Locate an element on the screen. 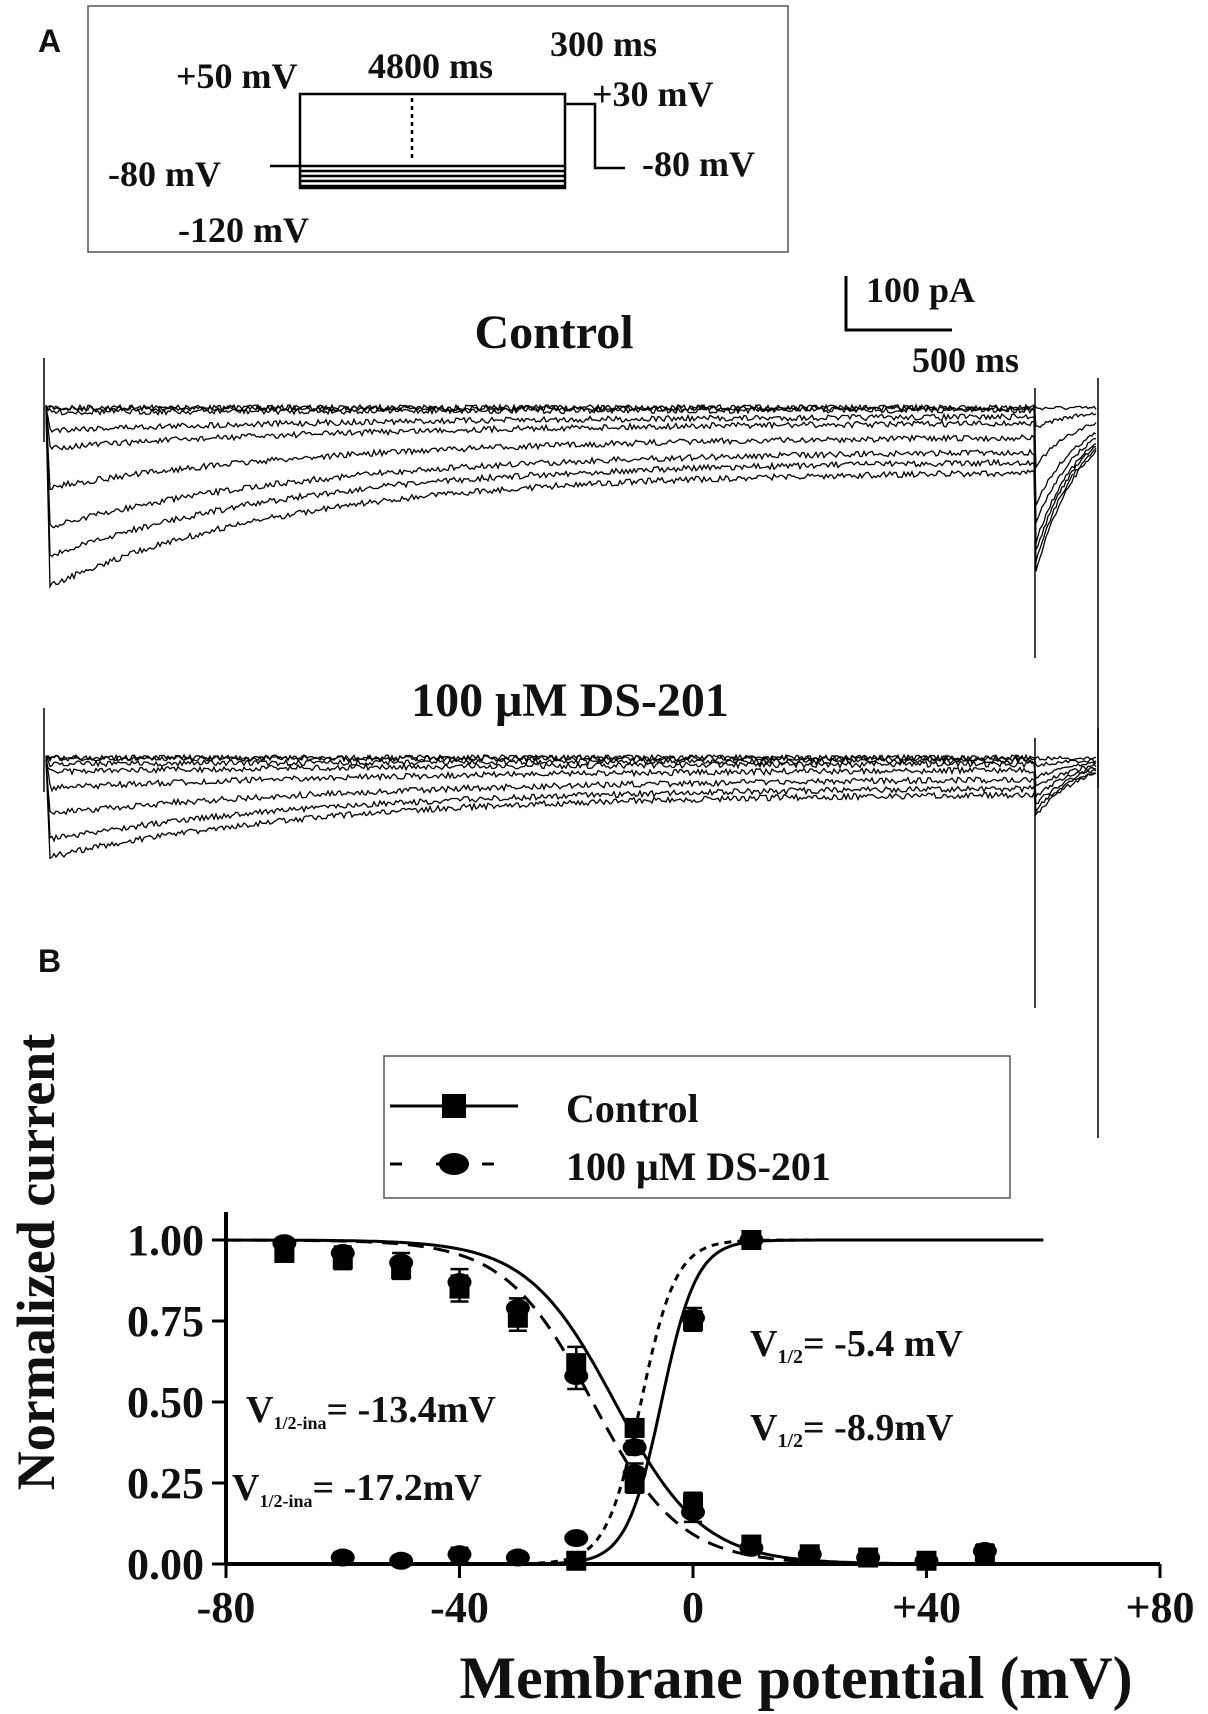 The width and height of the screenshot is (1208, 1714). legend-entry-control: Control is located at coordinates (632, 1108).